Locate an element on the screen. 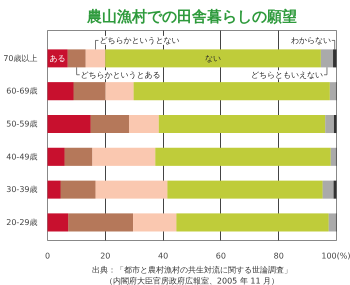 Image resolution: width=350 pixels, height=285 pixels. series-label: どちらかというとある is located at coordinates (120, 75).